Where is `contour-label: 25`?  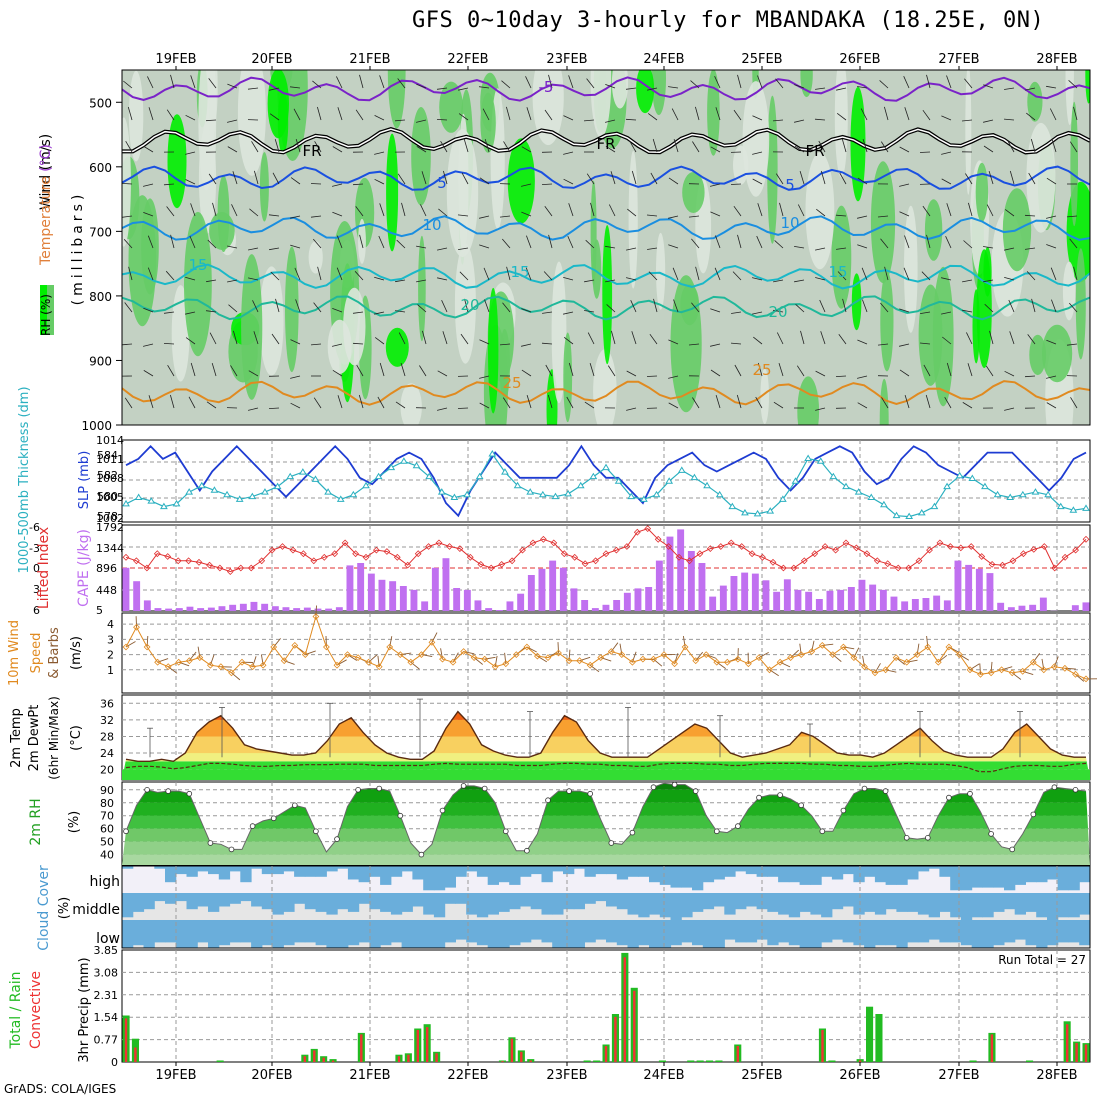
contour-label: 25 is located at coordinates (761, 370).